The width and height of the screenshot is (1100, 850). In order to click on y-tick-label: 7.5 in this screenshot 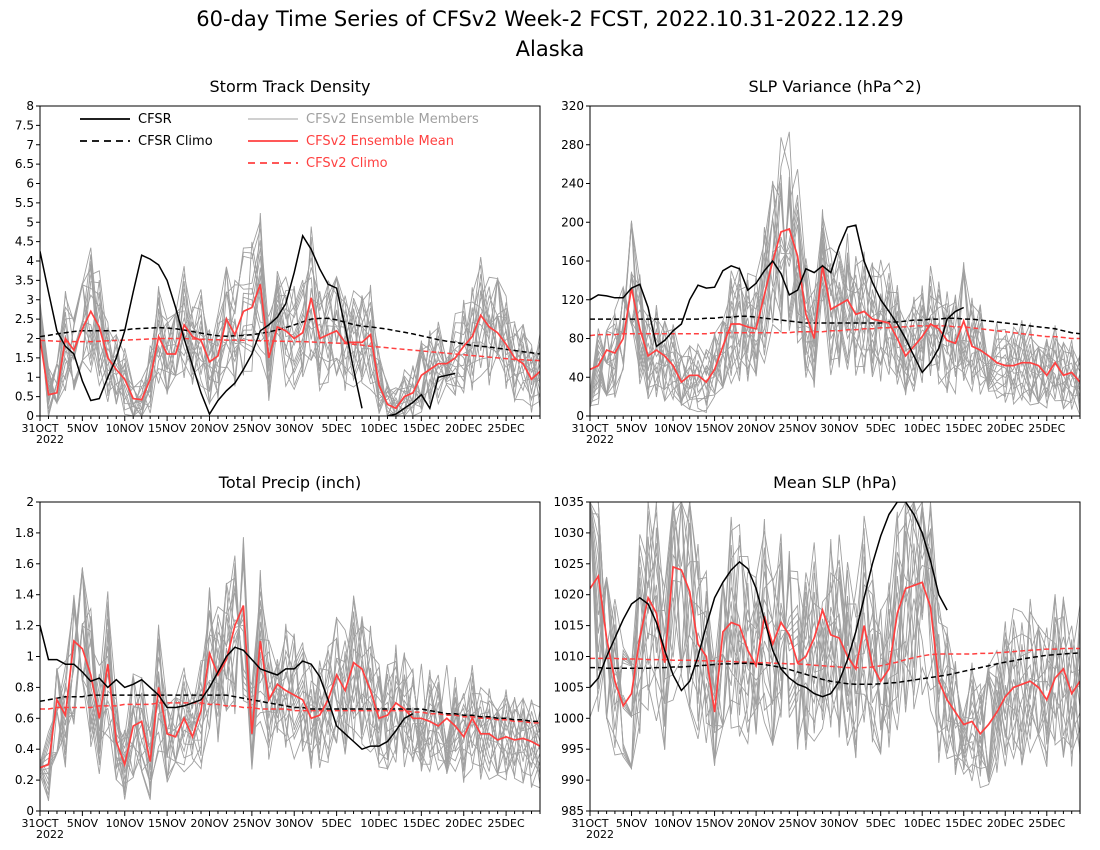, I will do `click(24, 125)`.